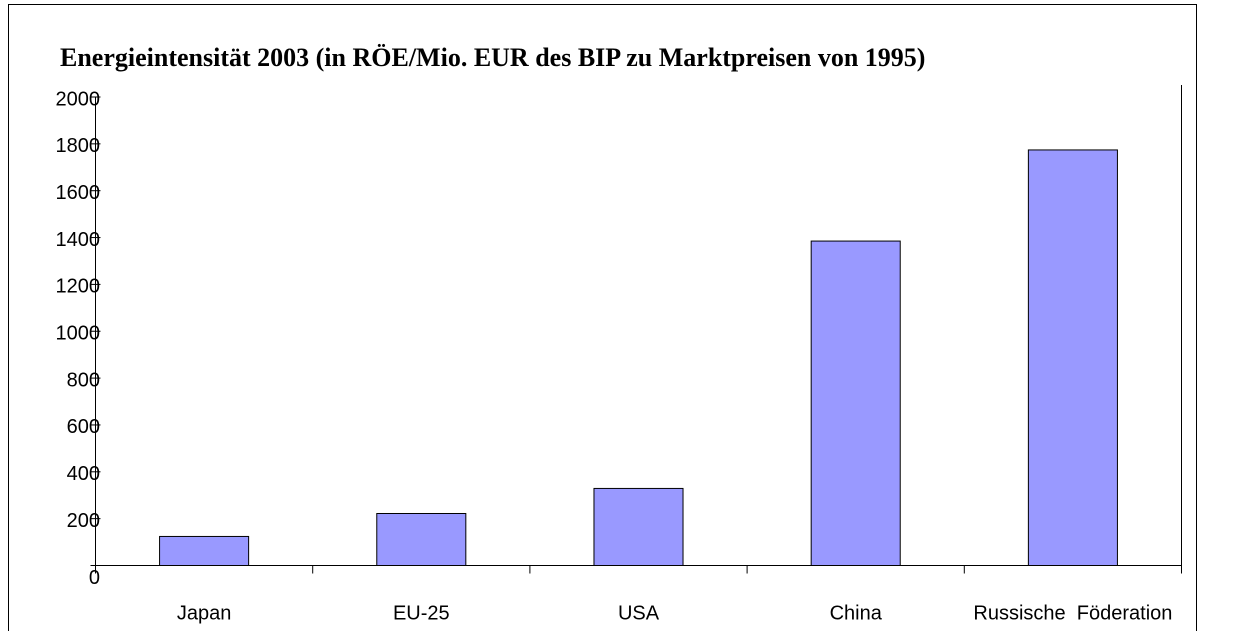 Image resolution: width=1233 pixels, height=631 pixels. Describe the element at coordinates (83, 380) in the screenshot. I see `y-tick-label: 800` at that location.